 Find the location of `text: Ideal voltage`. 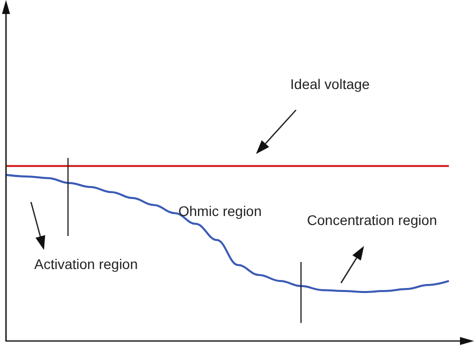

text: Ideal voltage is located at coordinates (330, 84).